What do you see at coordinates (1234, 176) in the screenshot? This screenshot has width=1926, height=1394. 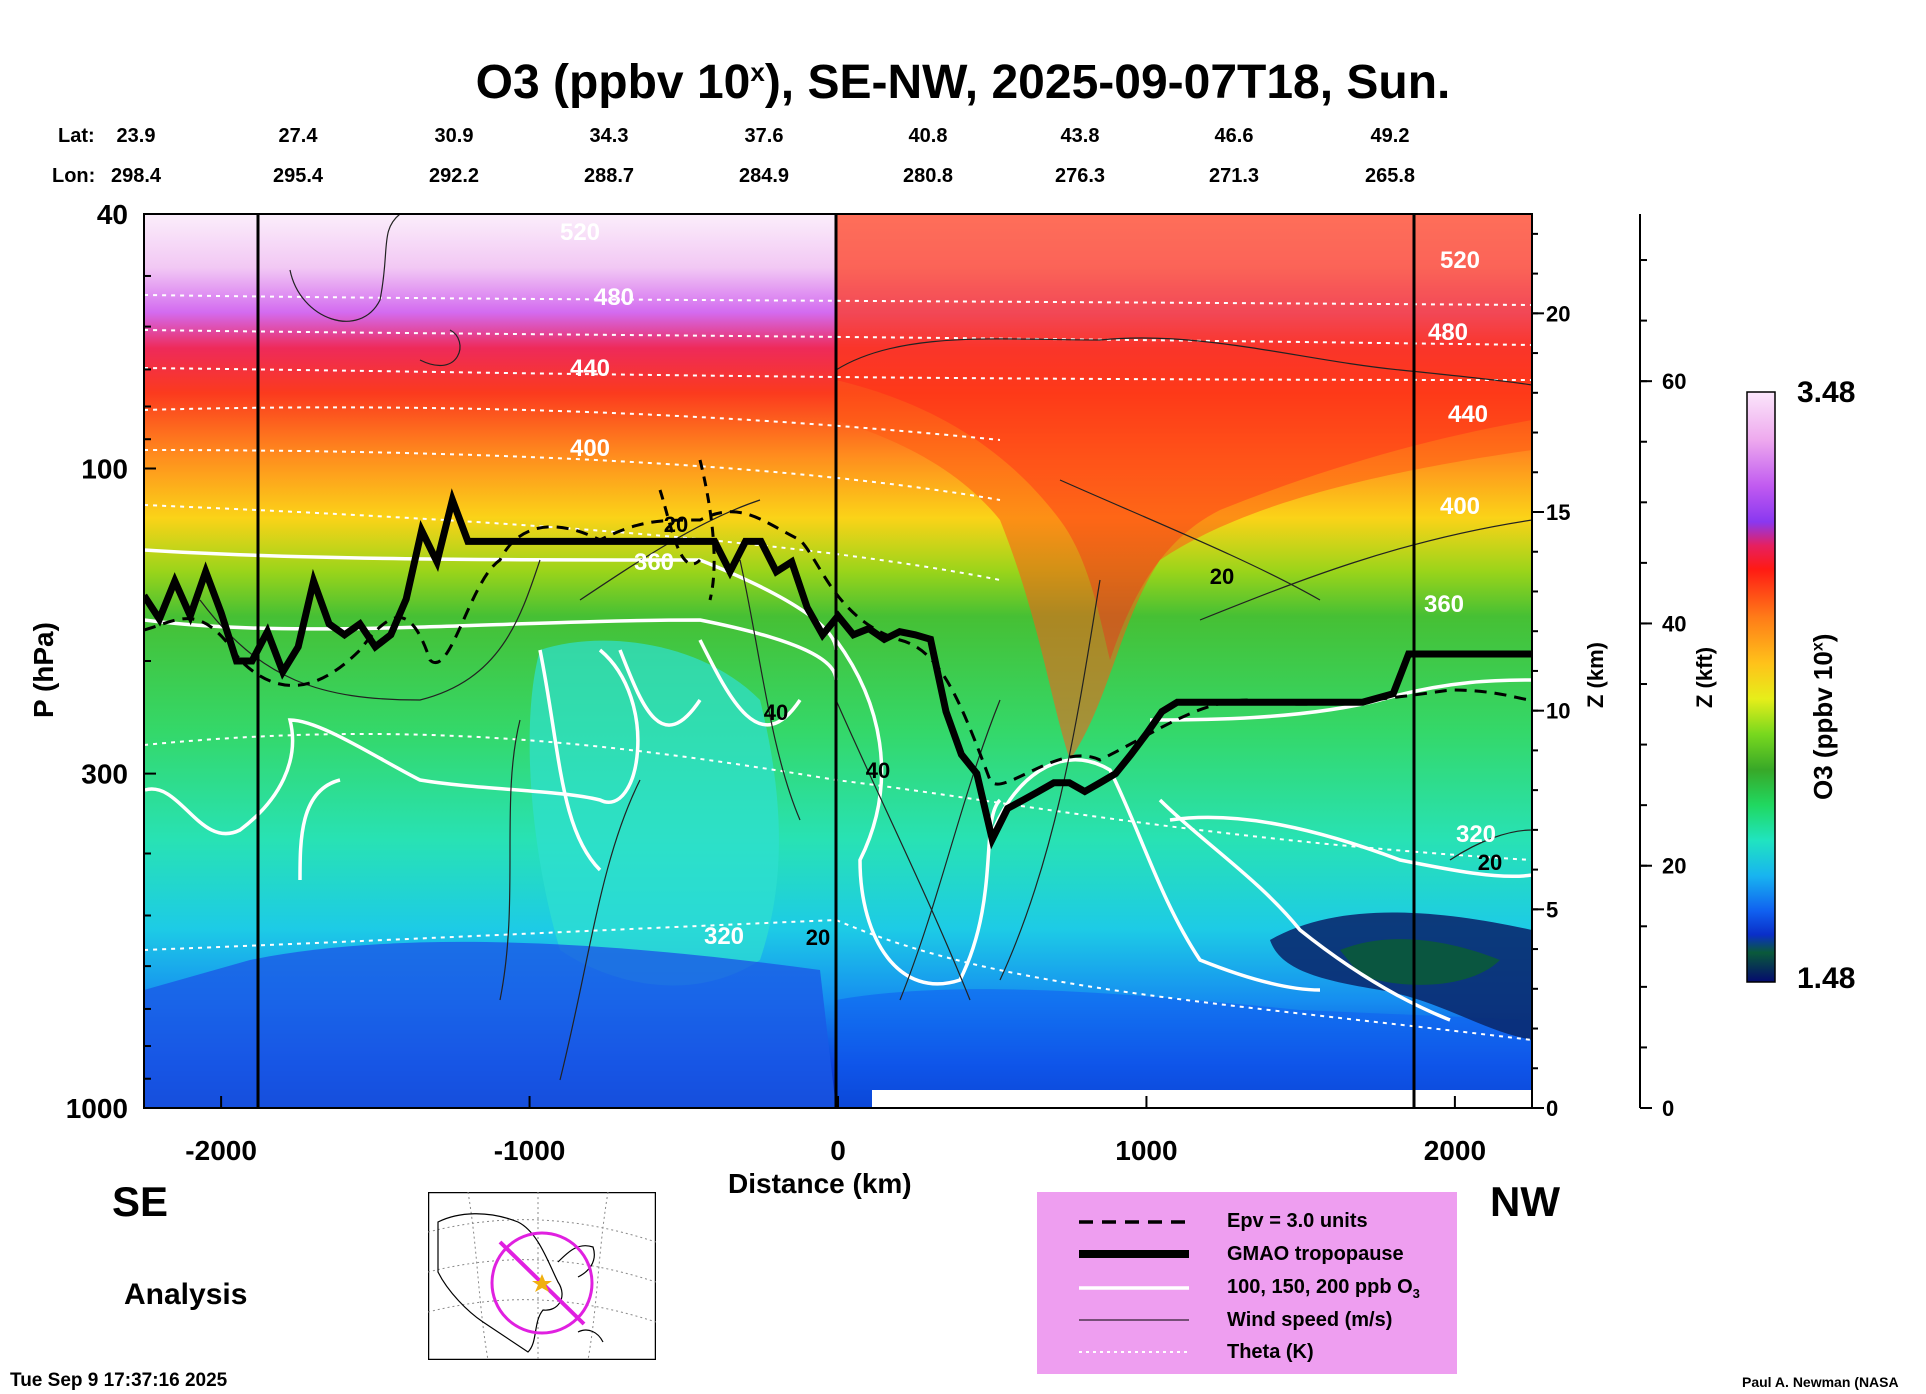 I see `lon-value: 271.3` at bounding box center [1234, 176].